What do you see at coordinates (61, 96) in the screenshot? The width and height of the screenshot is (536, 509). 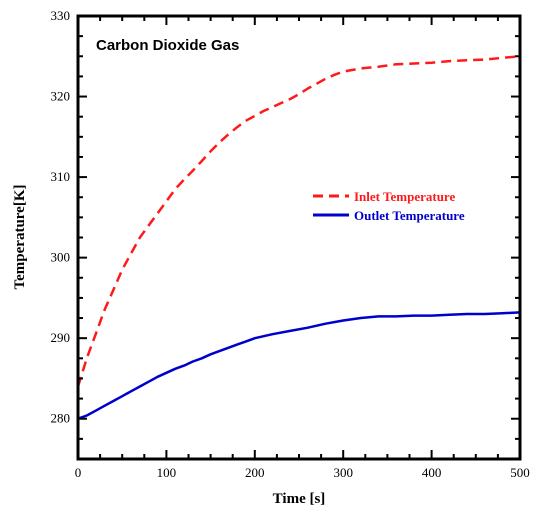 I see `y-tick-label: 320` at bounding box center [61, 96].